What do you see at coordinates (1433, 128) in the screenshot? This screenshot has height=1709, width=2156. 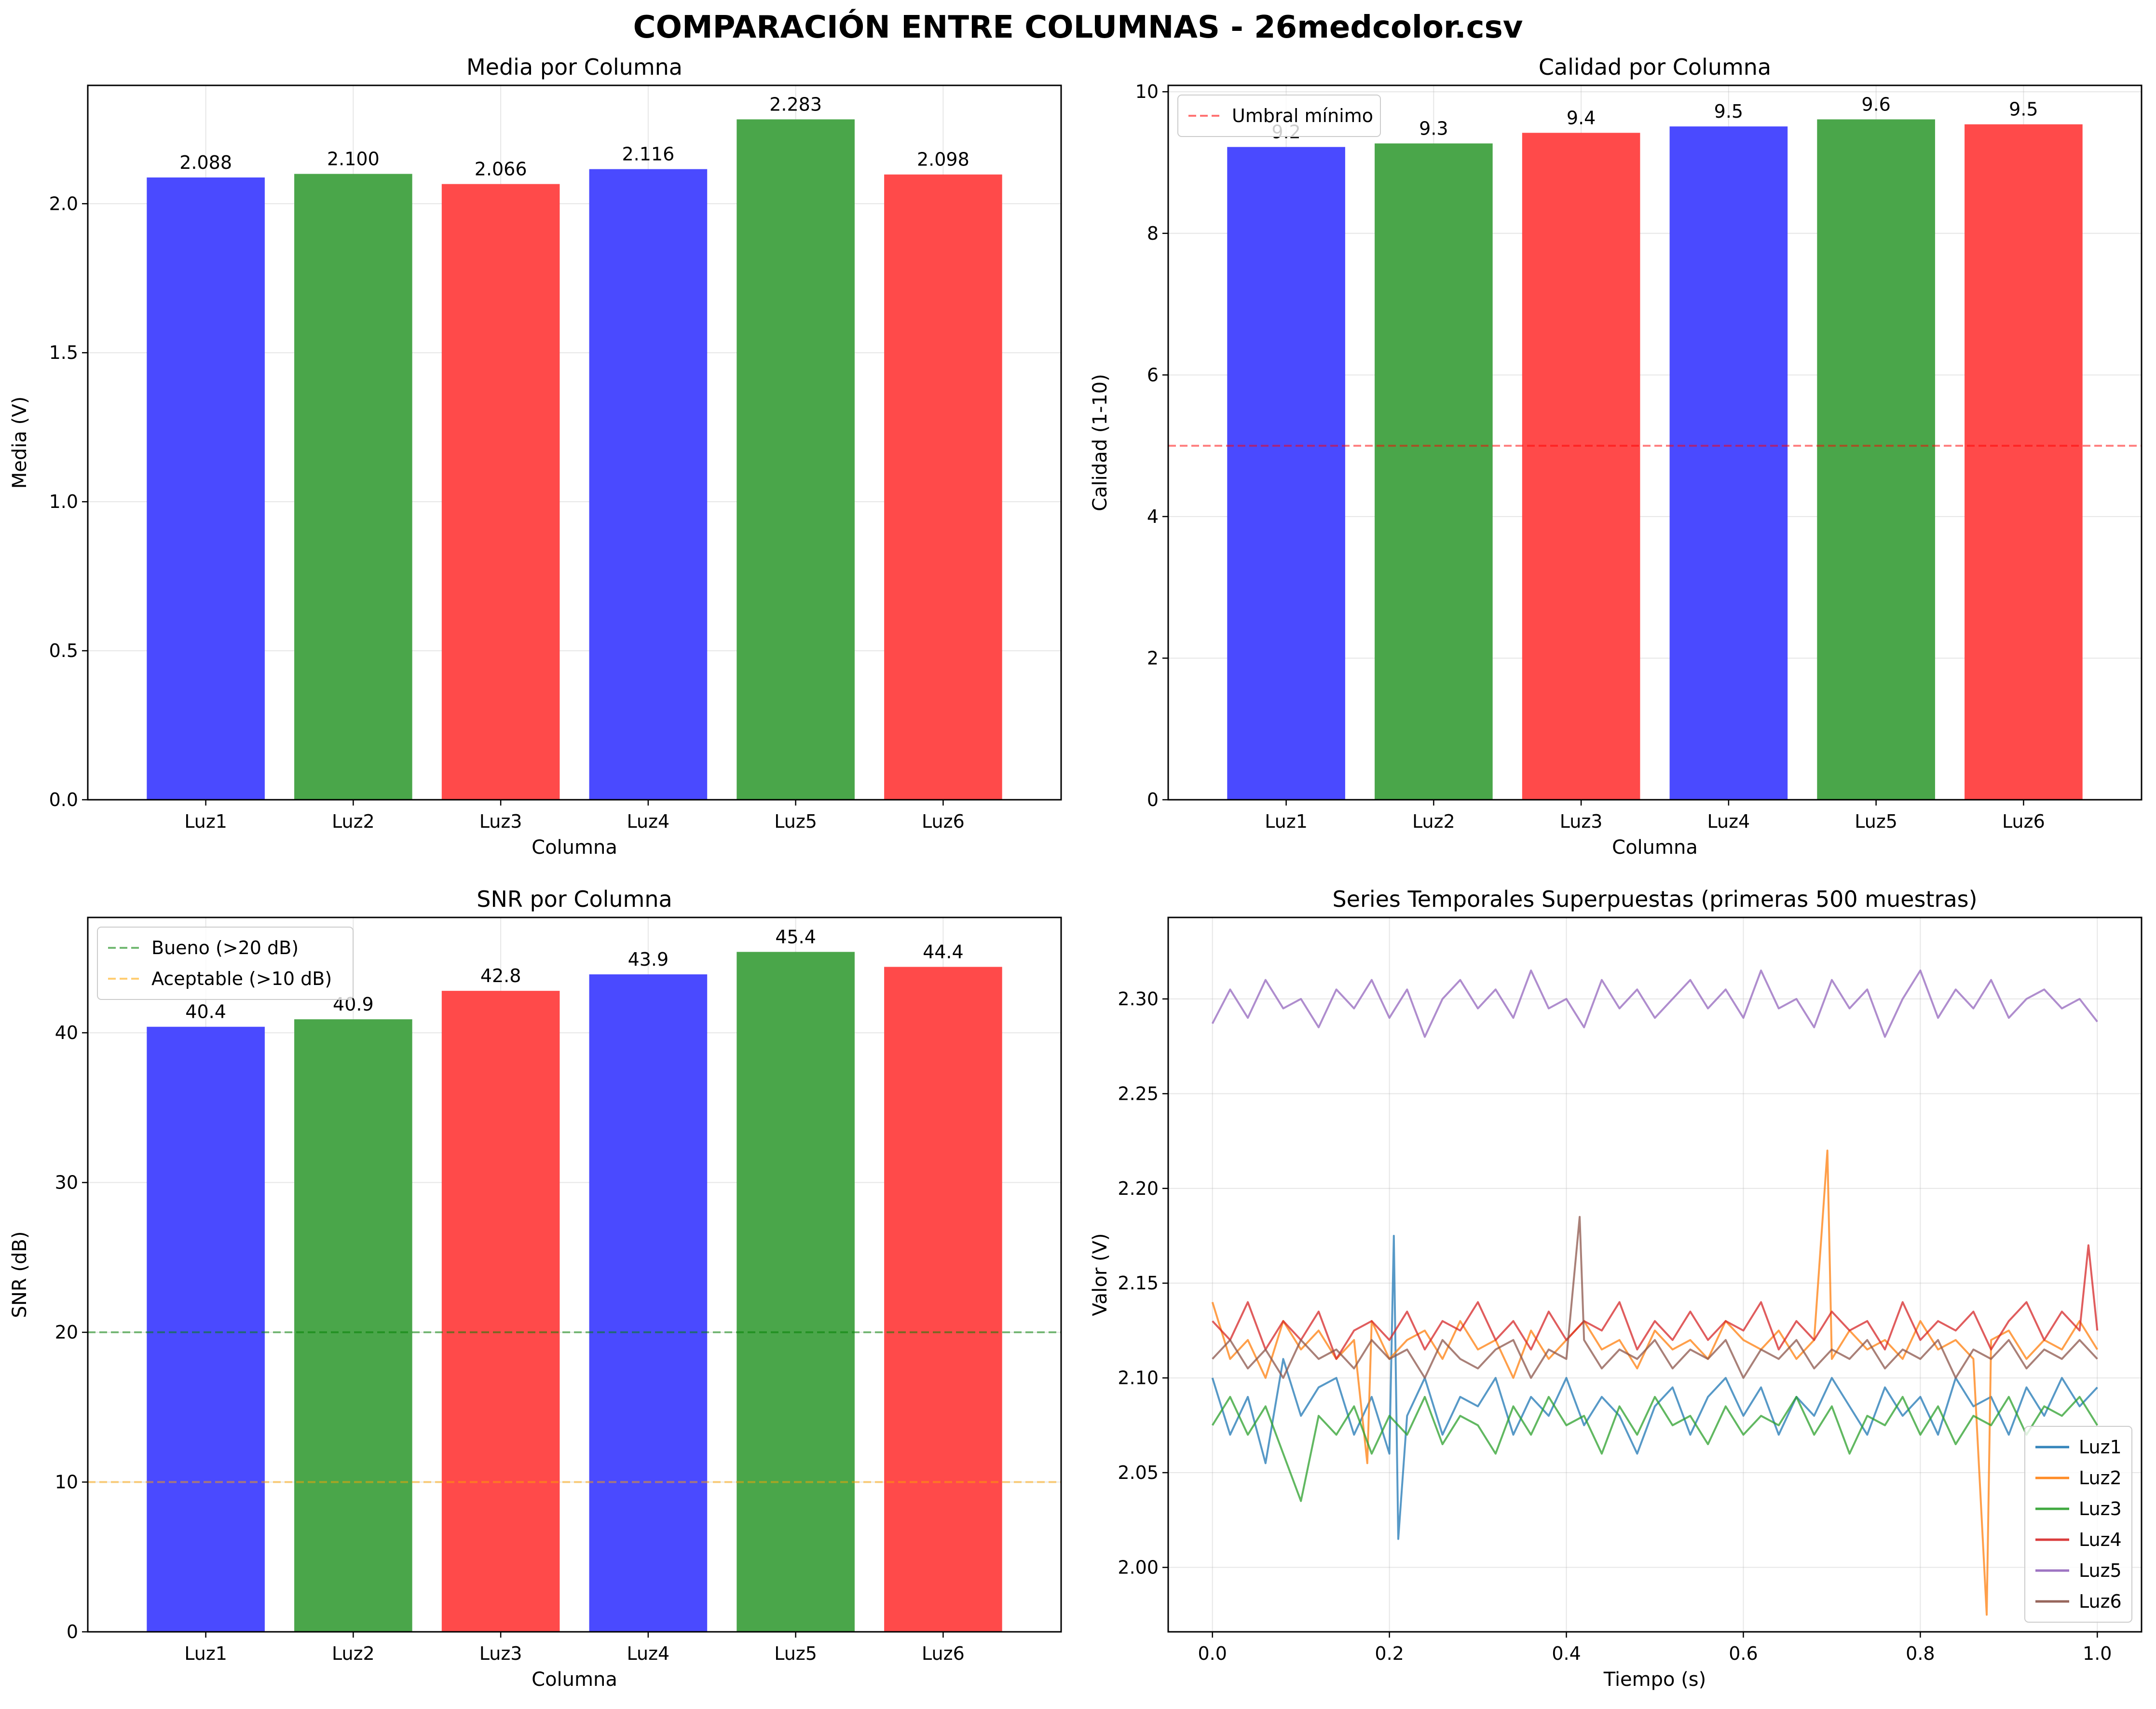 I see `data-label: 9.3` at bounding box center [1433, 128].